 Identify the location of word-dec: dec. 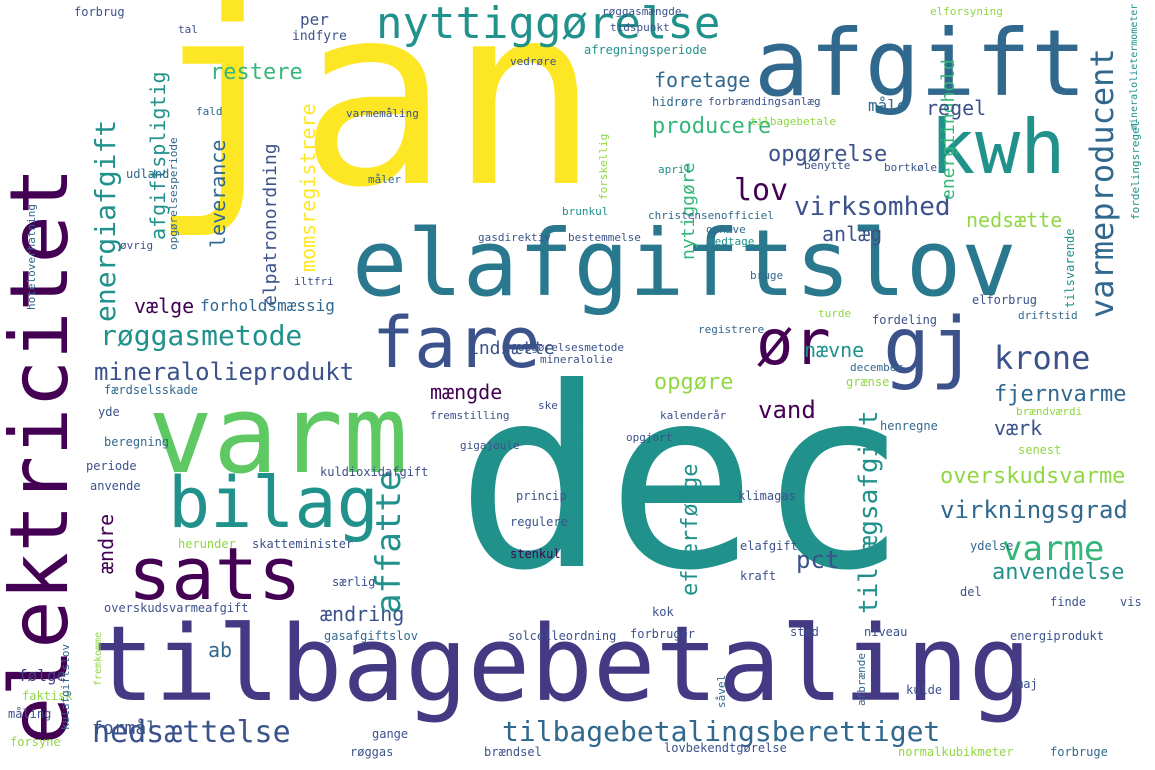
(682, 479).